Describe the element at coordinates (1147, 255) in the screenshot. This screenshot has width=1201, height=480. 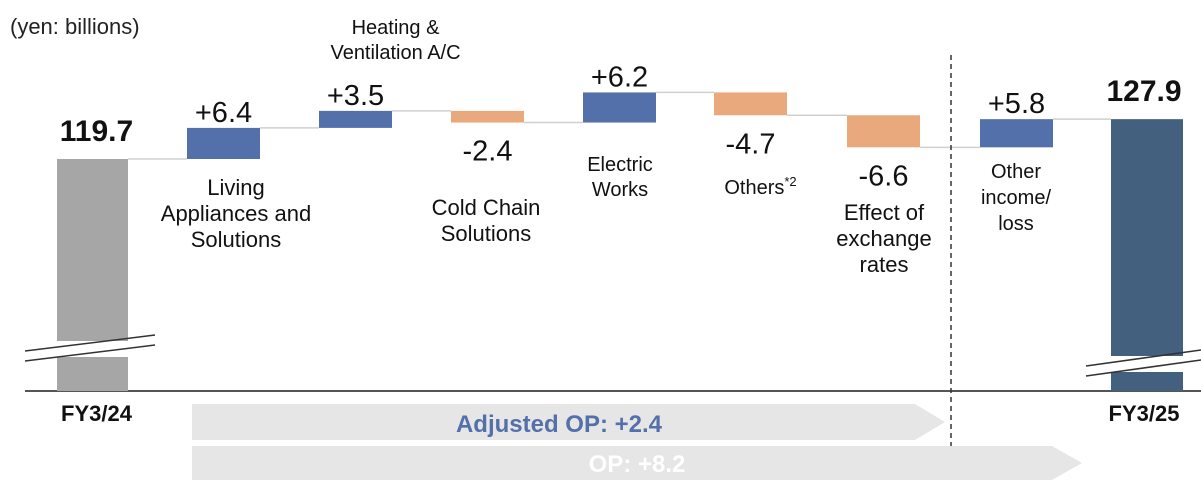
I see `bar-end` at that location.